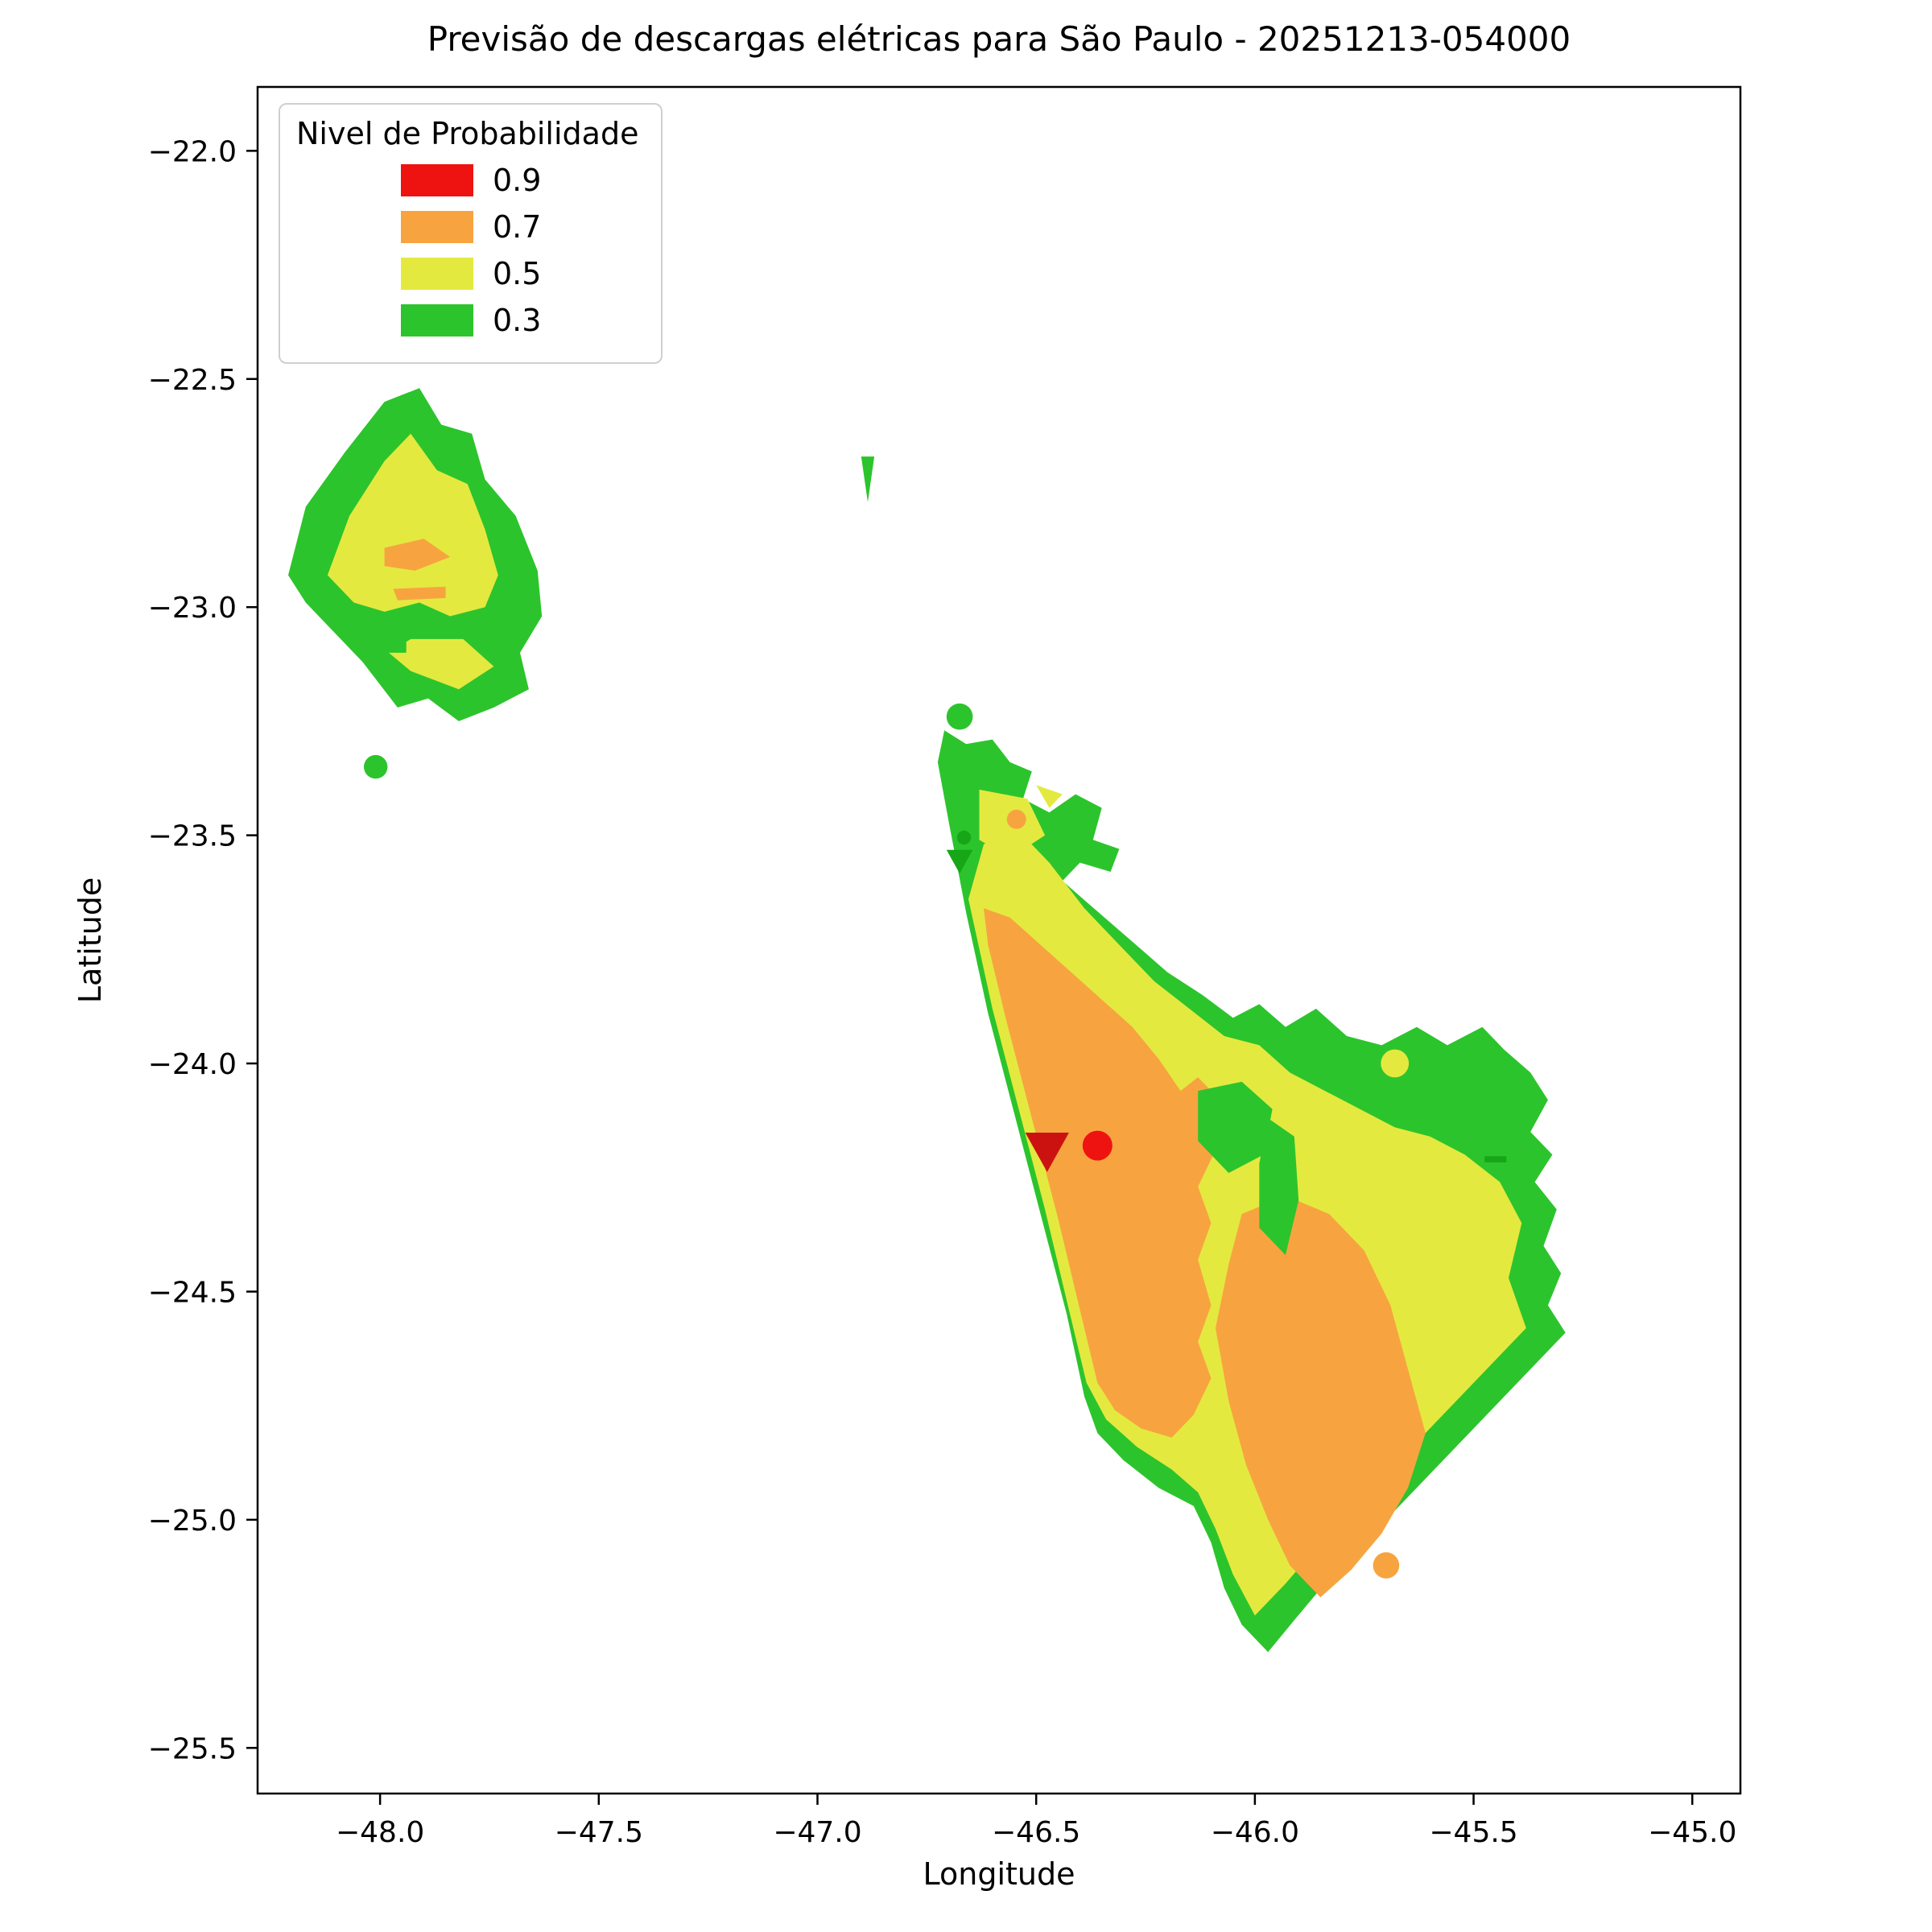 The image size is (1932, 1932). I want to click on legend-item-0.7: 0.7, so click(519, 227).